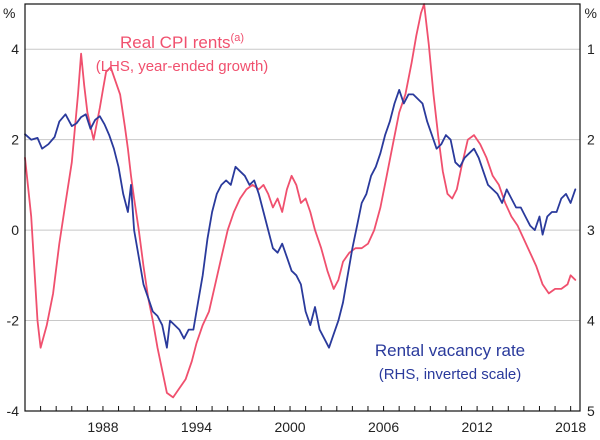  Describe the element at coordinates (591, 13) in the screenshot. I see `right-axis-unit: %` at that location.